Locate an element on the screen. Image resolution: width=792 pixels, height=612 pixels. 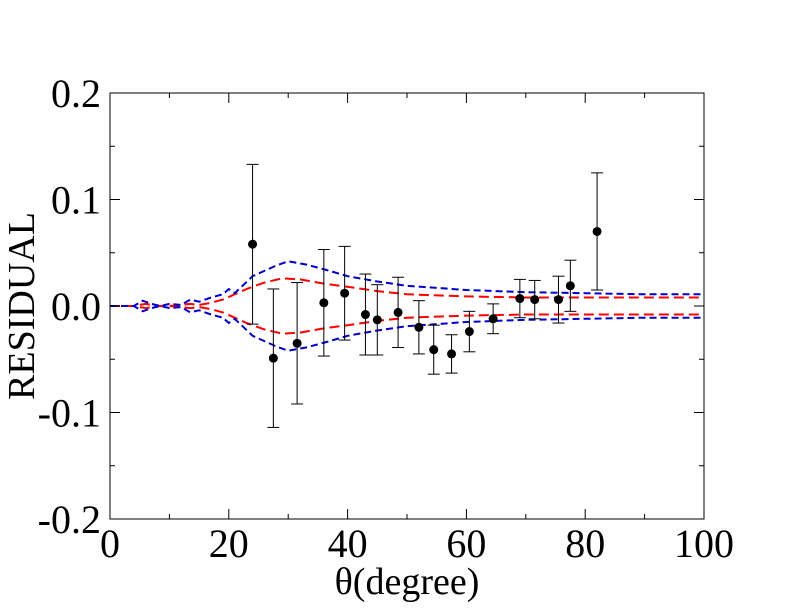
band-curves is located at coordinates (407, 306).